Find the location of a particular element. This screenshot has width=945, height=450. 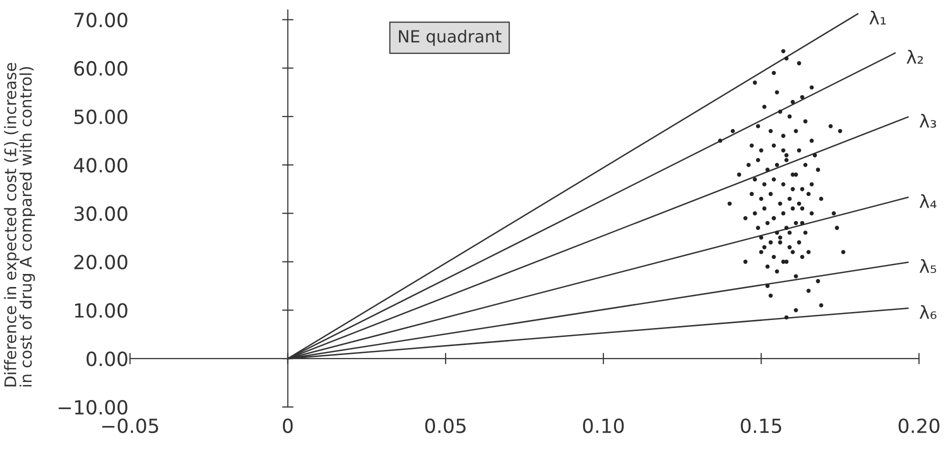

y-tick-label: 50.00 is located at coordinates (101, 116).